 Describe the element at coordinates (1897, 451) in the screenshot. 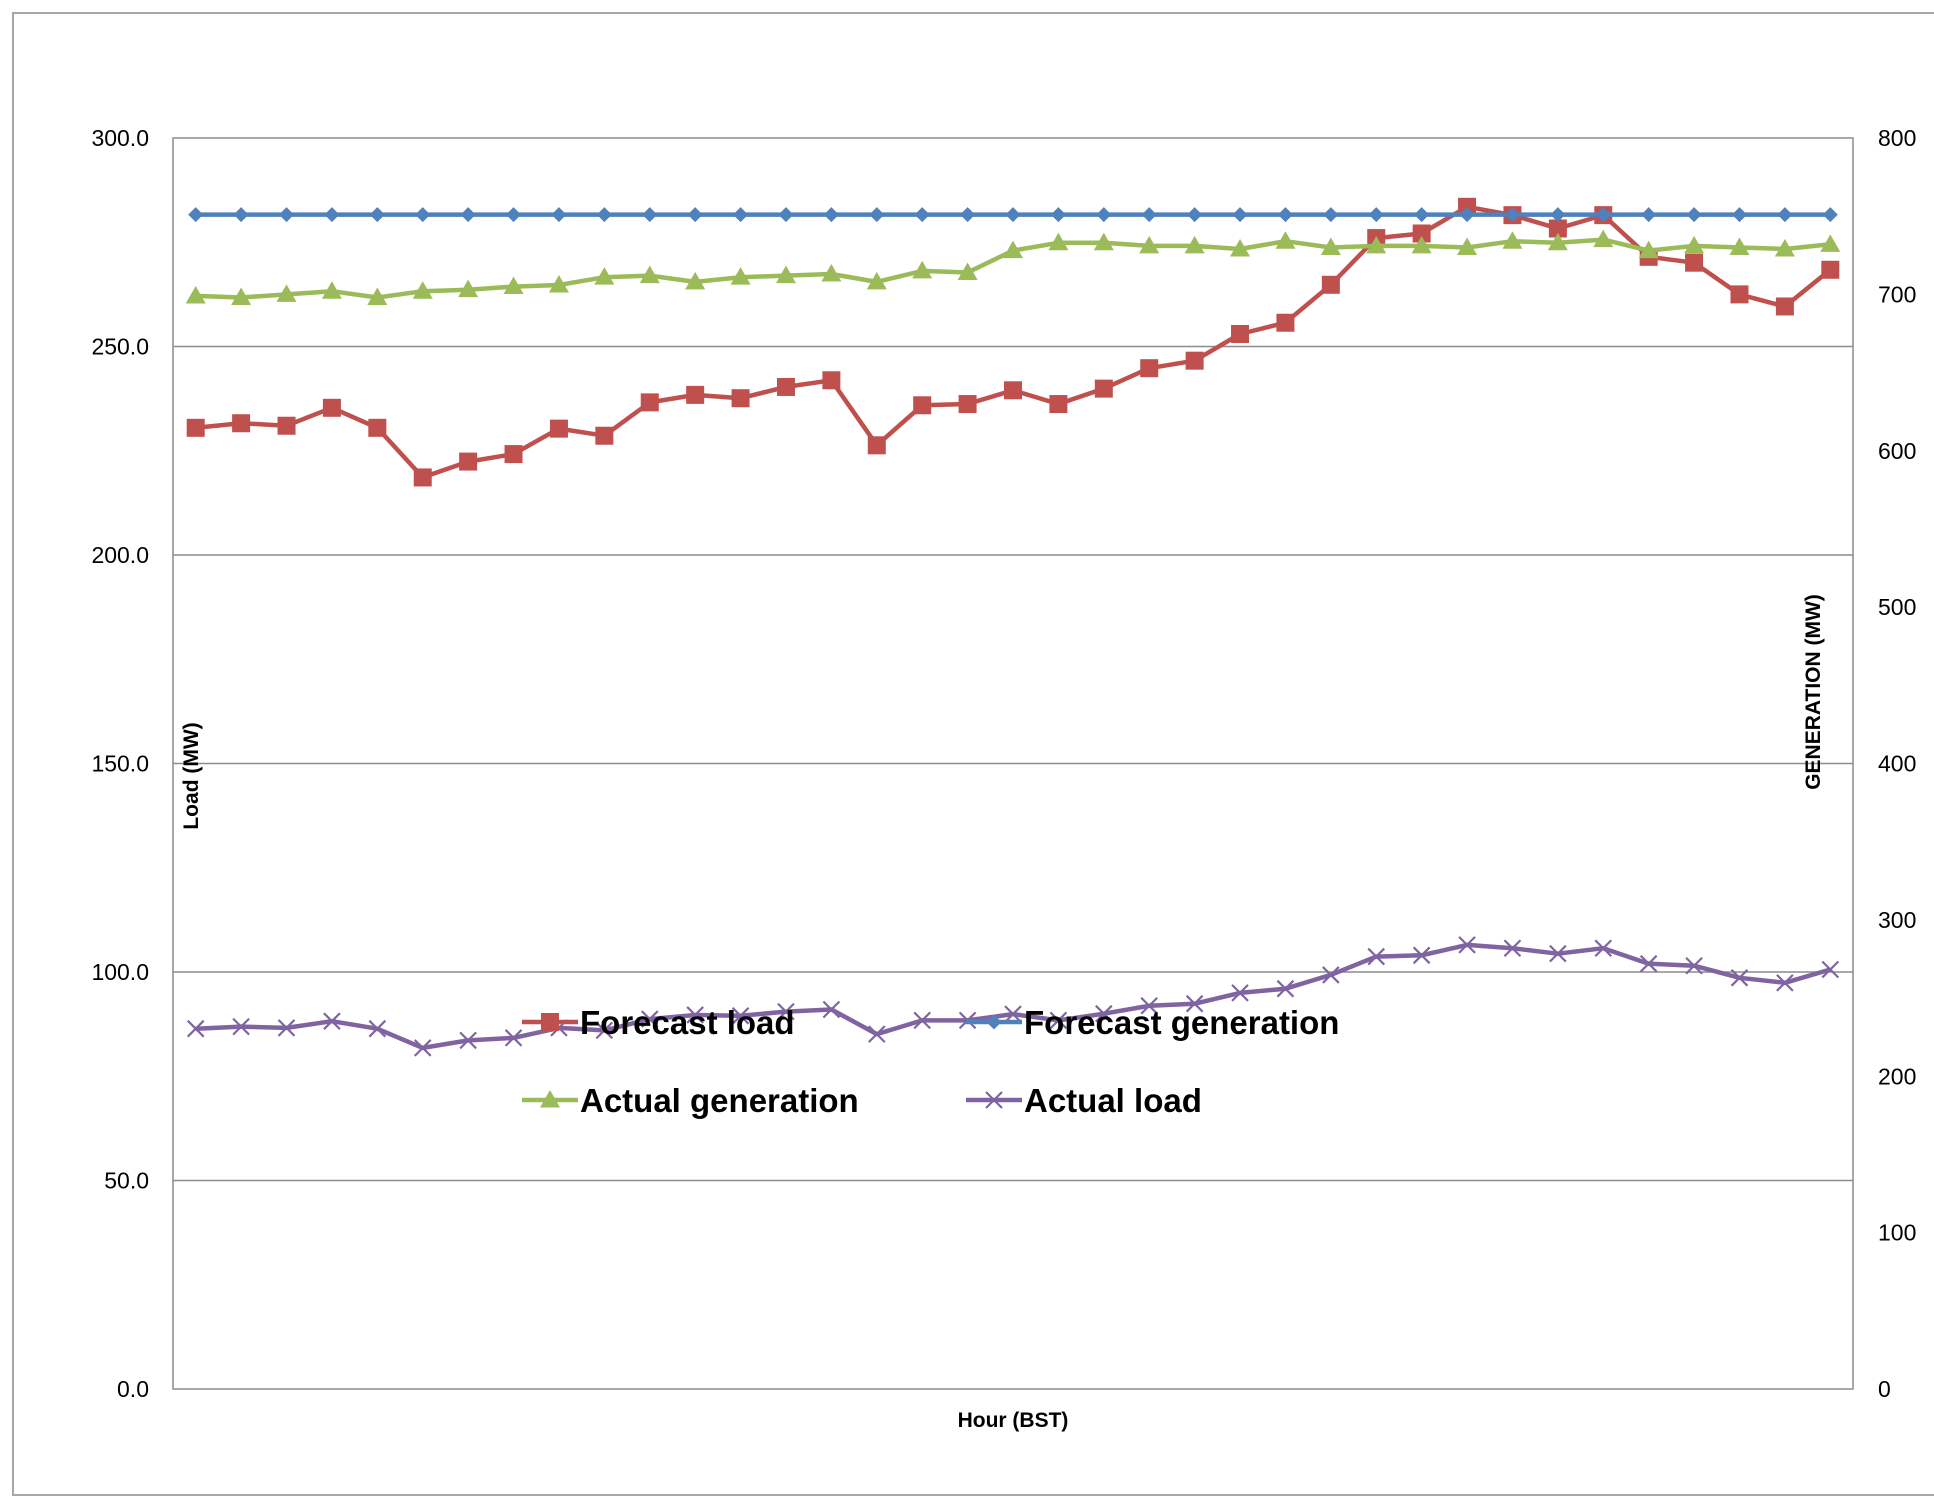

I see `y2-tick-label: 600` at that location.